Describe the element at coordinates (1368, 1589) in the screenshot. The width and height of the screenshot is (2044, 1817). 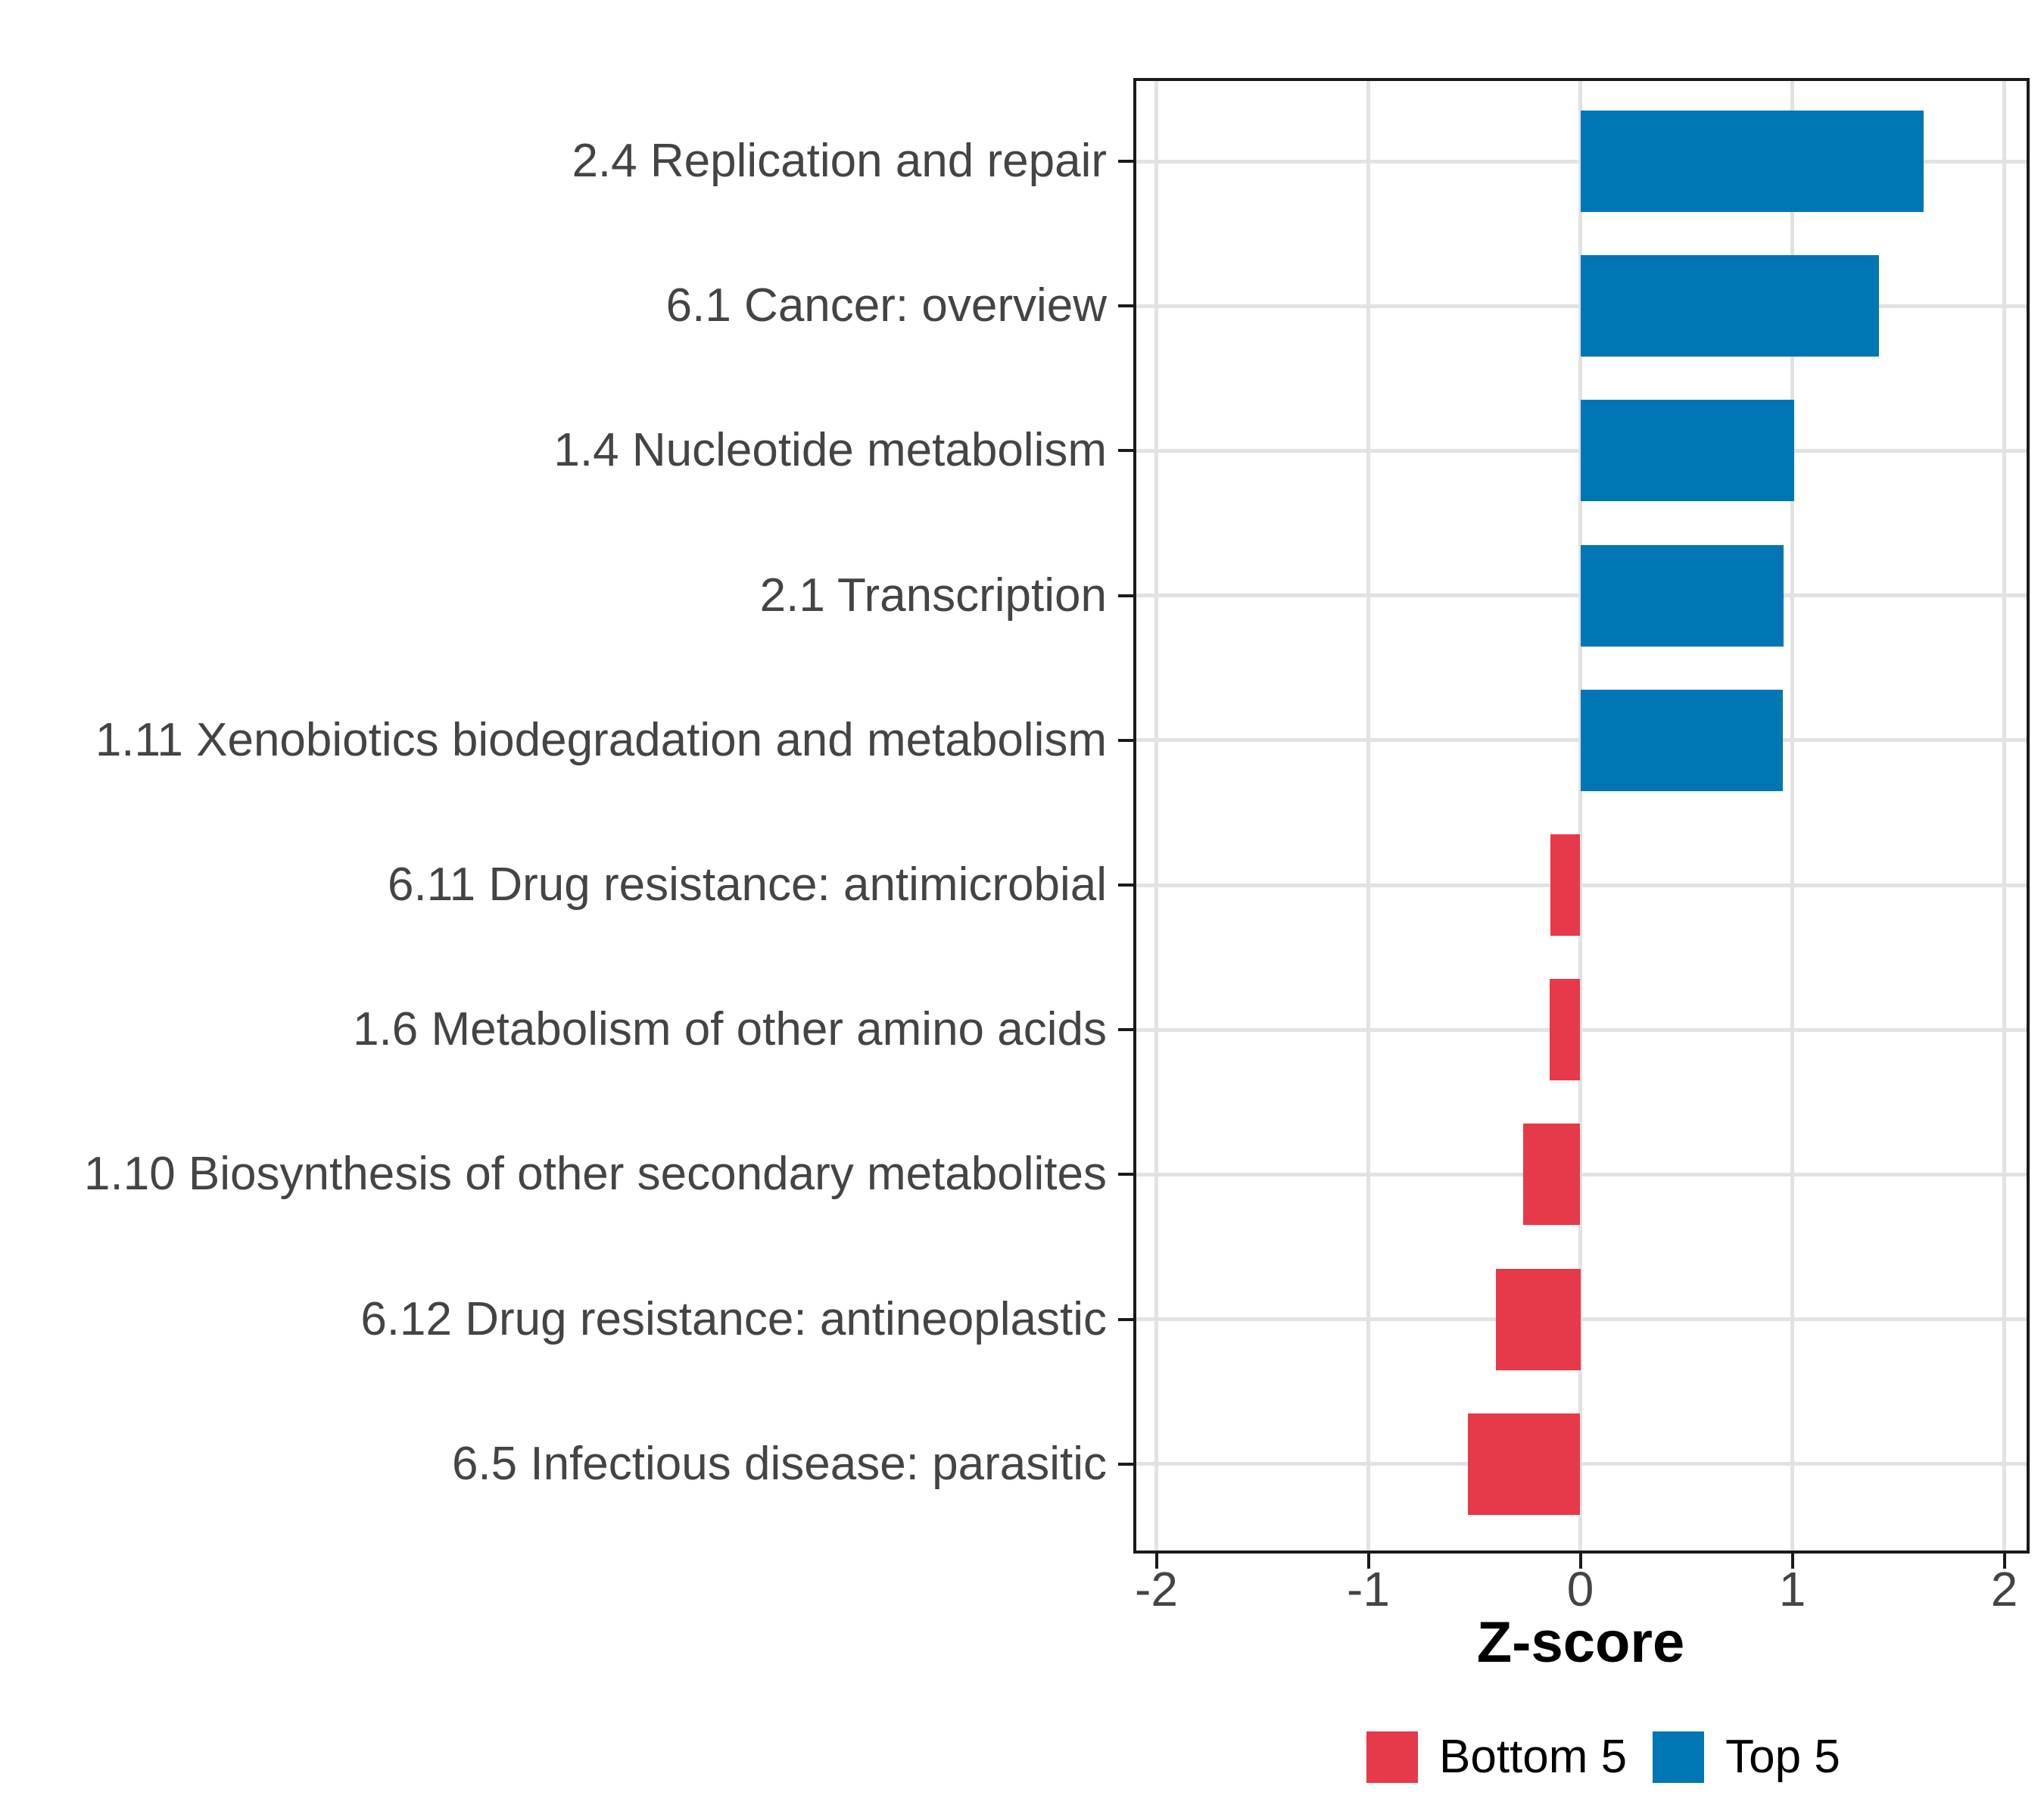
I see `x-axis-tick-label: -1` at that location.